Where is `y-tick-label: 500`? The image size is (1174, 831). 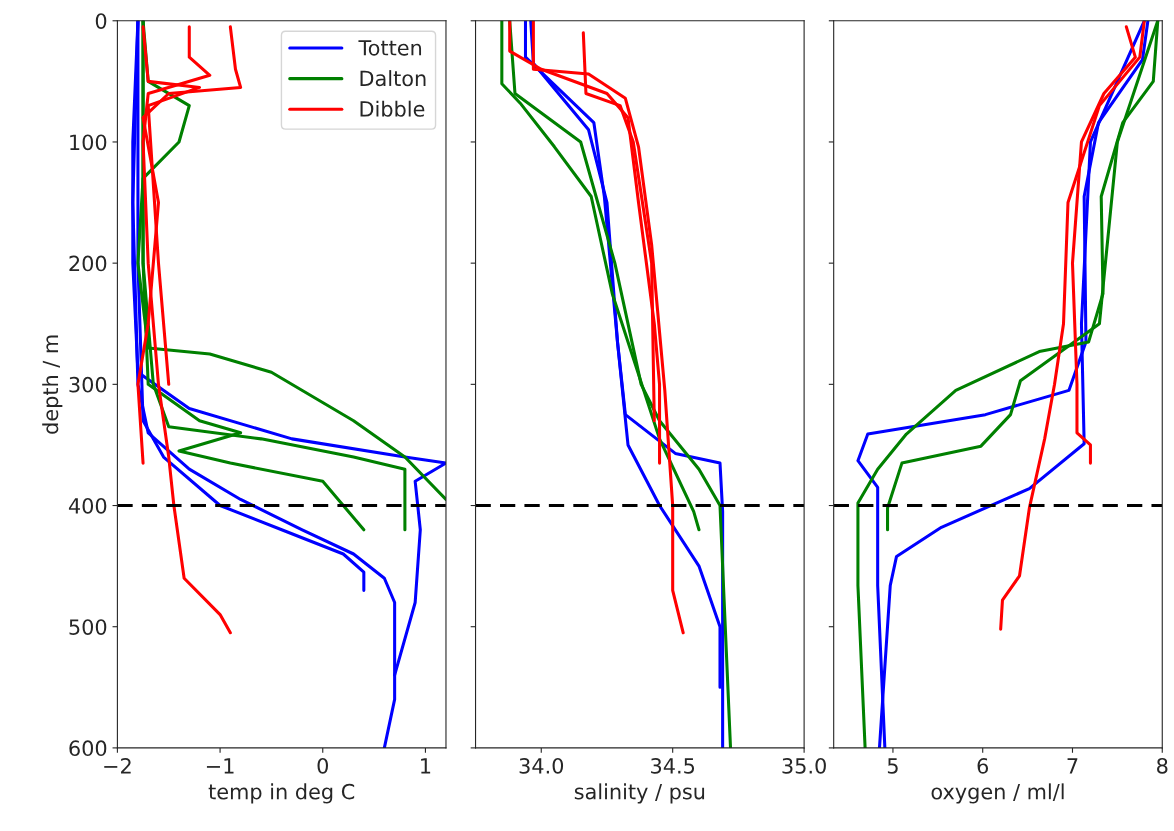
y-tick-label: 500 is located at coordinates (88, 627).